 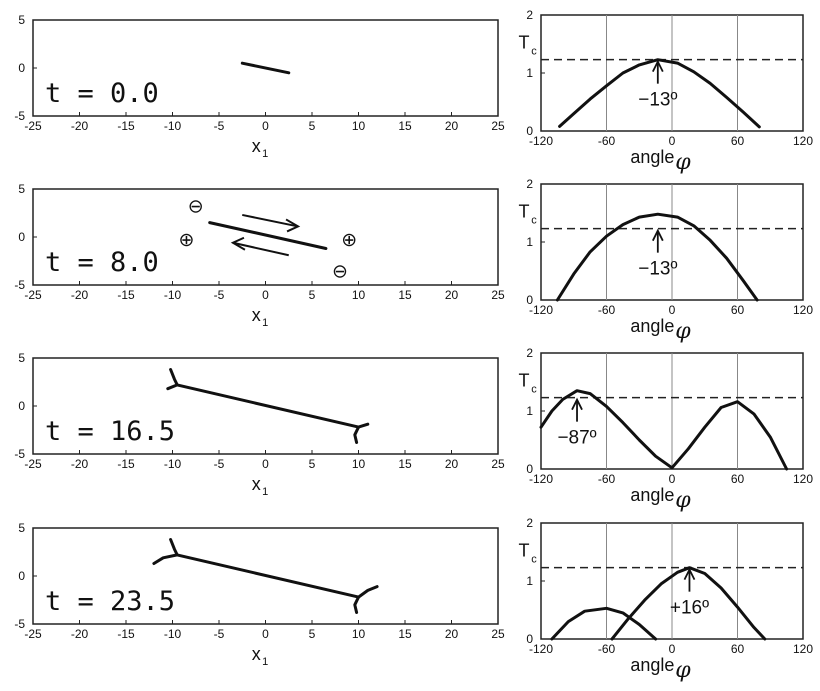 What do you see at coordinates (498, 126) in the screenshot?
I see `x-tick-label: 25` at bounding box center [498, 126].